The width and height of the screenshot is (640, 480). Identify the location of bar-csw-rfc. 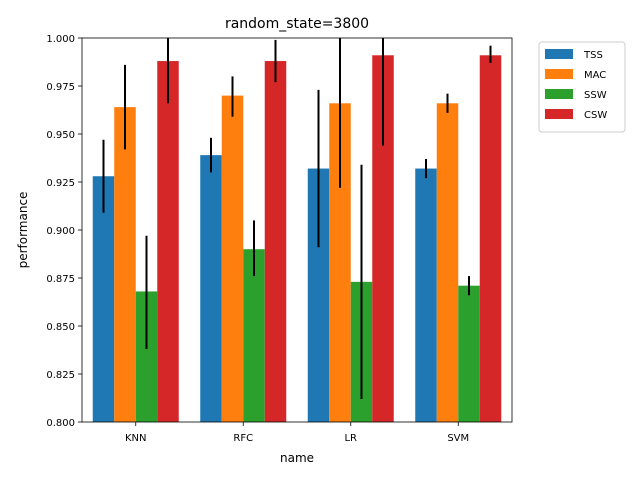
(275, 241).